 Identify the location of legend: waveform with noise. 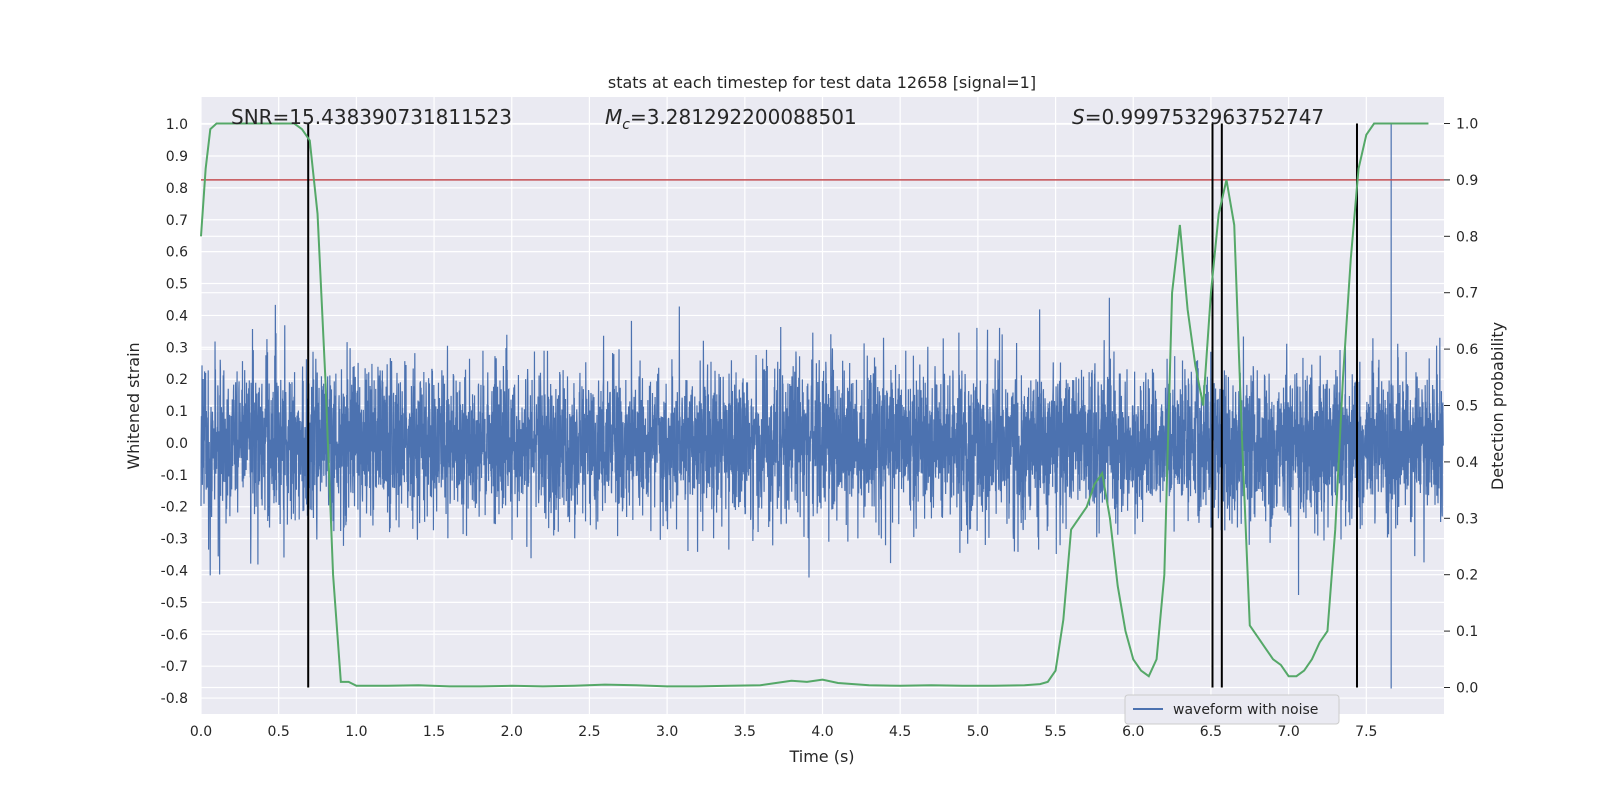
(1232, 709).